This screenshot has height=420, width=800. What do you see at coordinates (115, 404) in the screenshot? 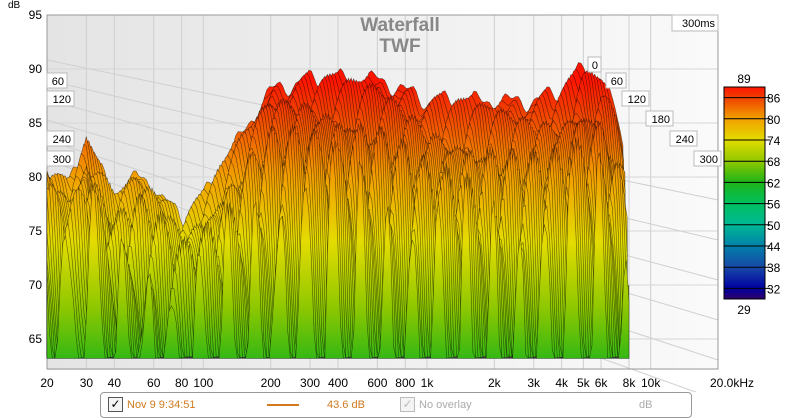
I see `measurement-checkbox: ✓` at bounding box center [115, 404].